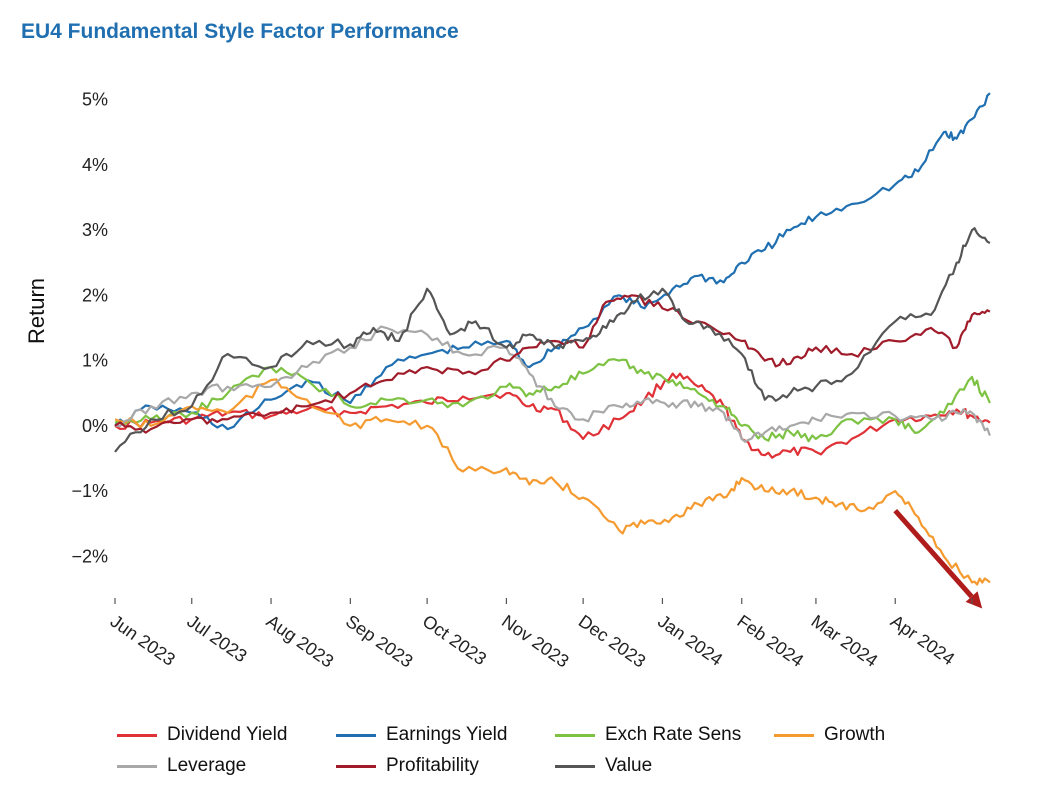  What do you see at coordinates (552, 415) in the screenshot?
I see `series-line-dividend-yield` at bounding box center [552, 415].